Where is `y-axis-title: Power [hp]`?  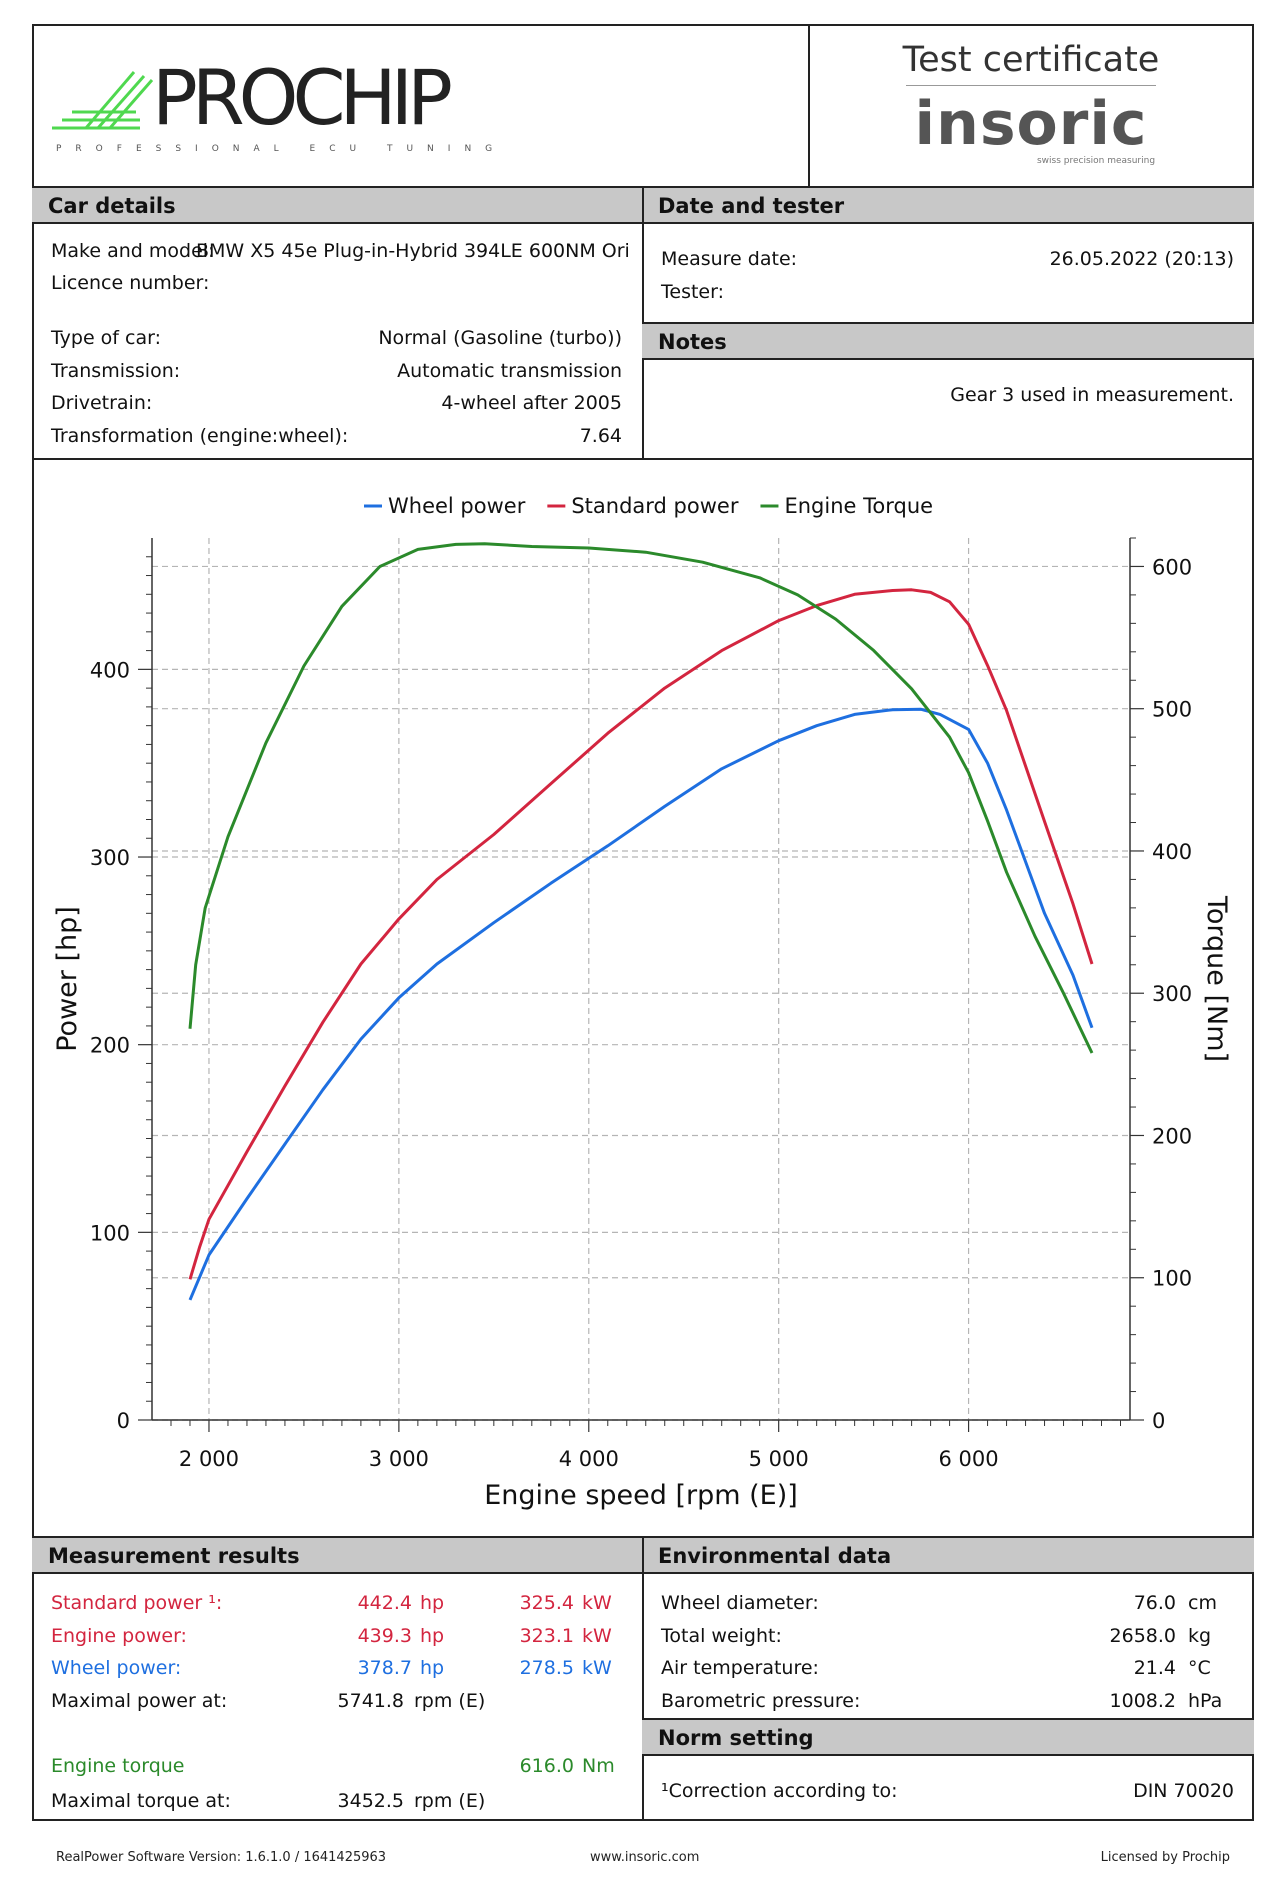
y-axis-title: Power [hp] is located at coordinates (67, 979).